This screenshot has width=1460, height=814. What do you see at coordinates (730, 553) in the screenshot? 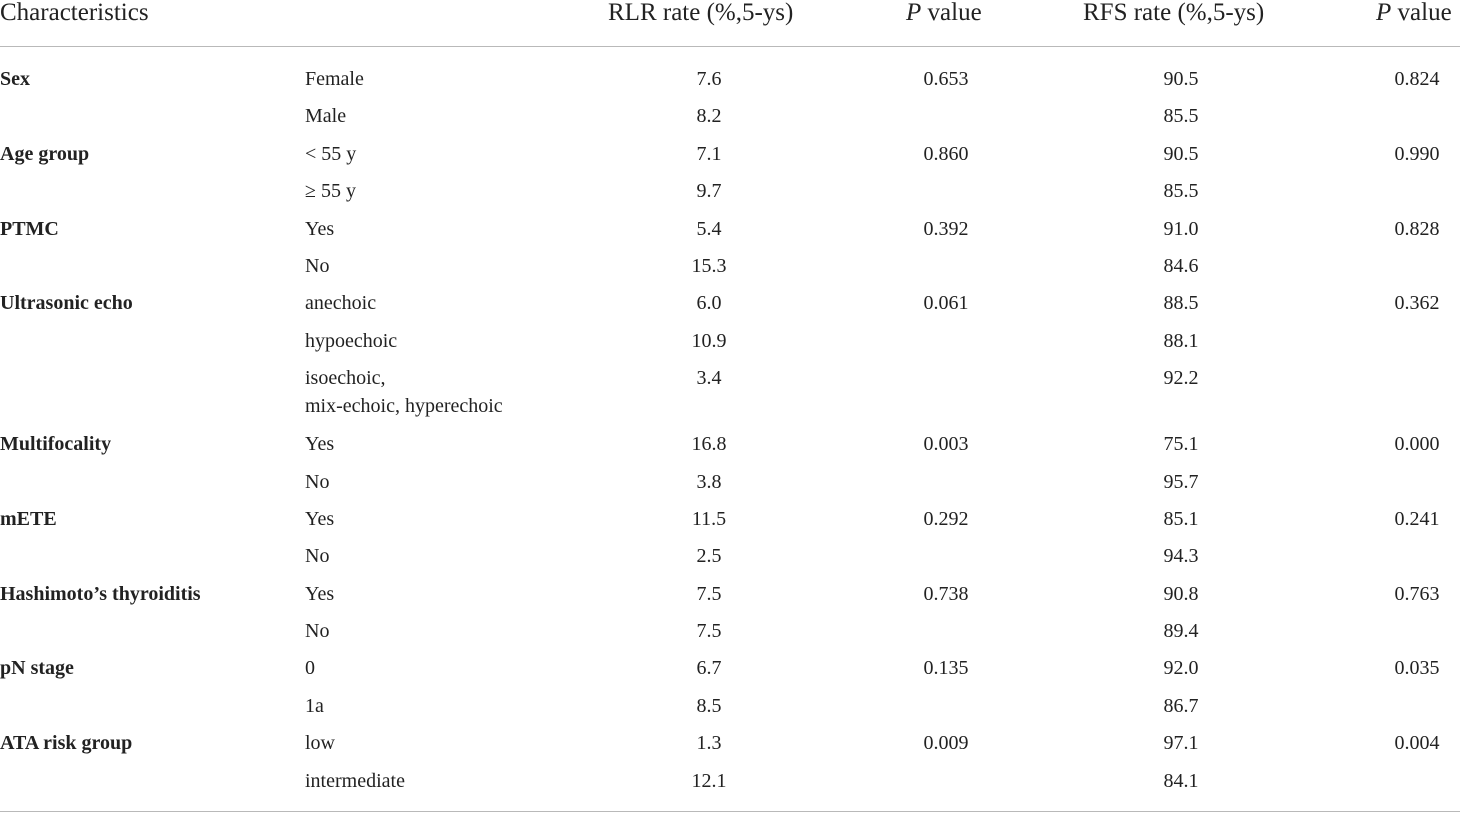
I see `table-row: No 2.5 94.3` at bounding box center [730, 553].